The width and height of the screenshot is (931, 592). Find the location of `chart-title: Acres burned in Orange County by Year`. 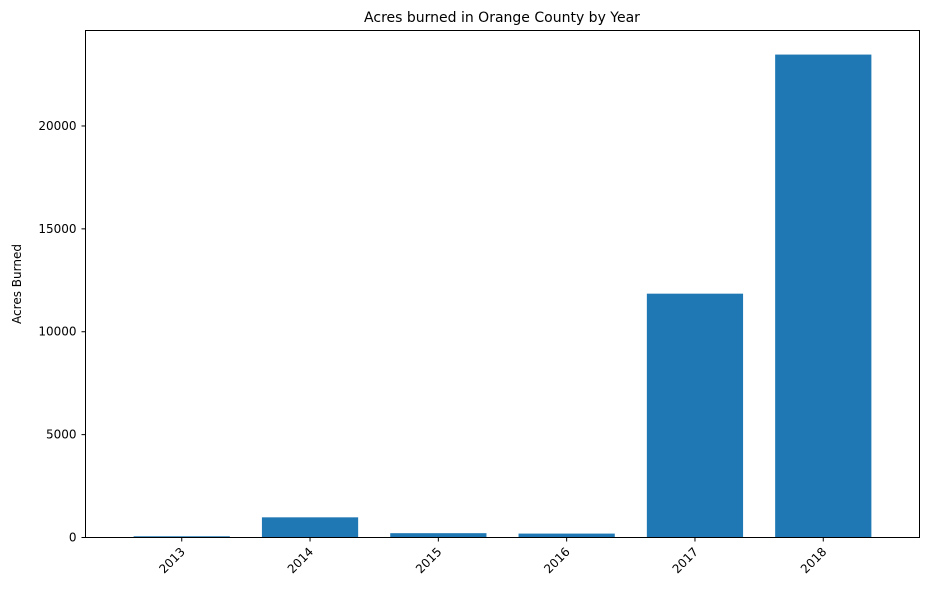

chart-title: Acres burned in Orange County by Year is located at coordinates (502, 18).